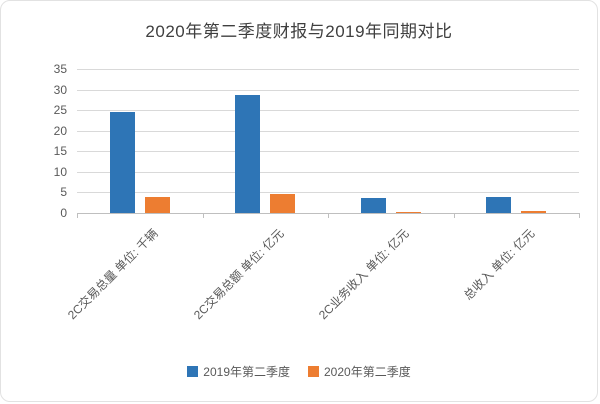 The width and height of the screenshot is (600, 404). I want to click on legend-label: 2020年第二季度, so click(367, 372).